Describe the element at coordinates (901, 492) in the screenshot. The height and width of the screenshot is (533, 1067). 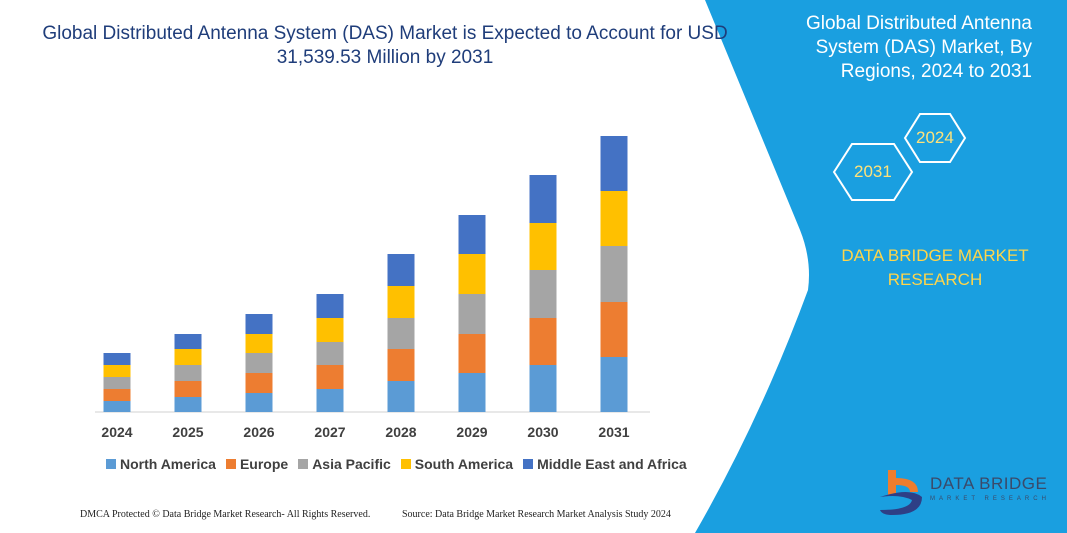
I see `logo-icon` at that location.